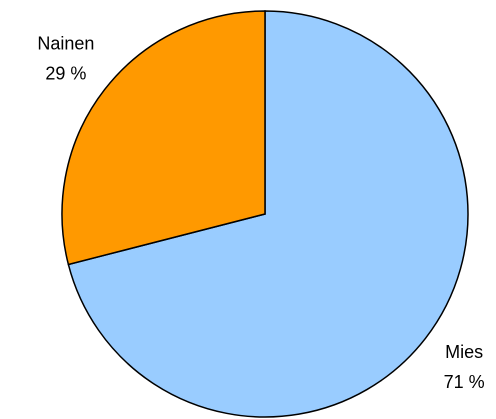 Image resolution: width=496 pixels, height=419 pixels. What do you see at coordinates (464, 352) in the screenshot?
I see `slice-label: Mies` at bounding box center [464, 352].